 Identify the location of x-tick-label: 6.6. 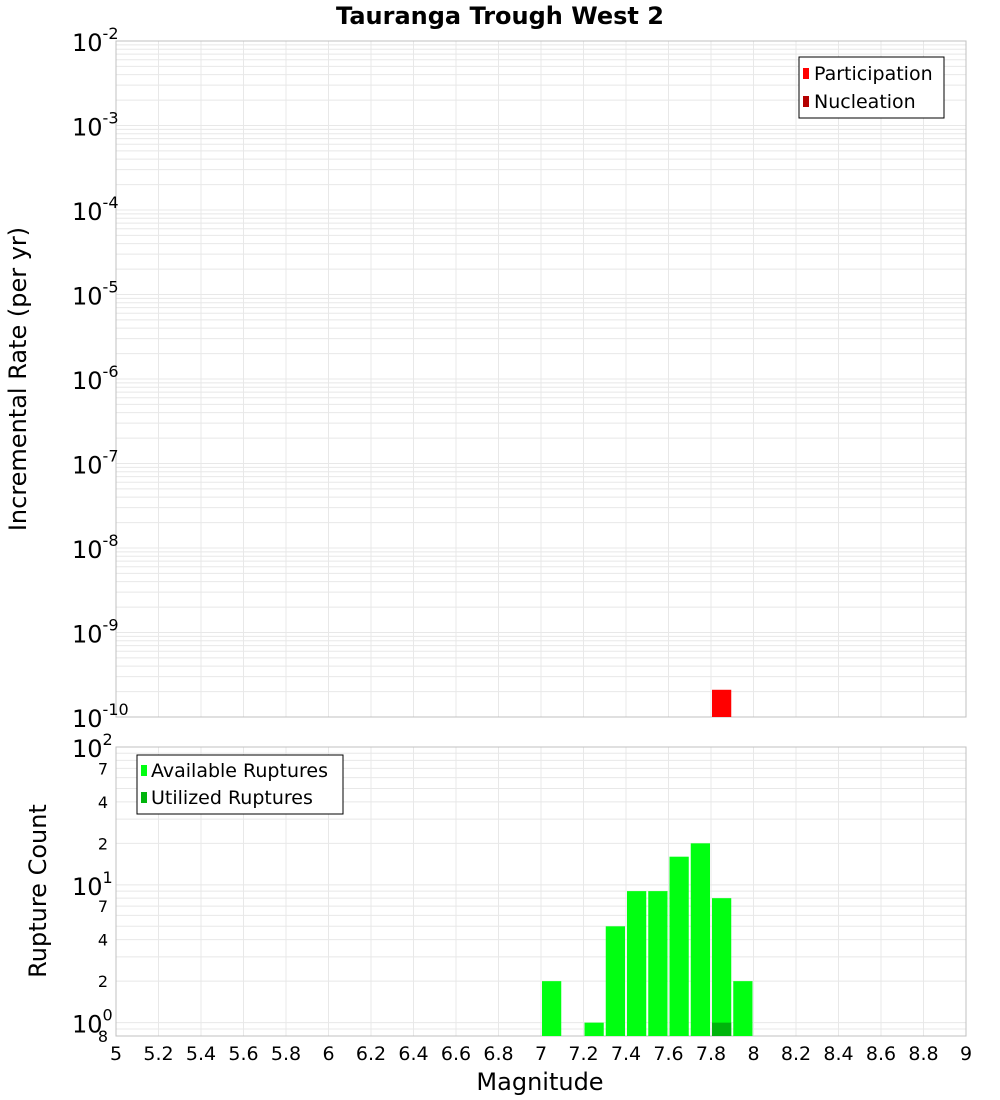
(456, 1054).